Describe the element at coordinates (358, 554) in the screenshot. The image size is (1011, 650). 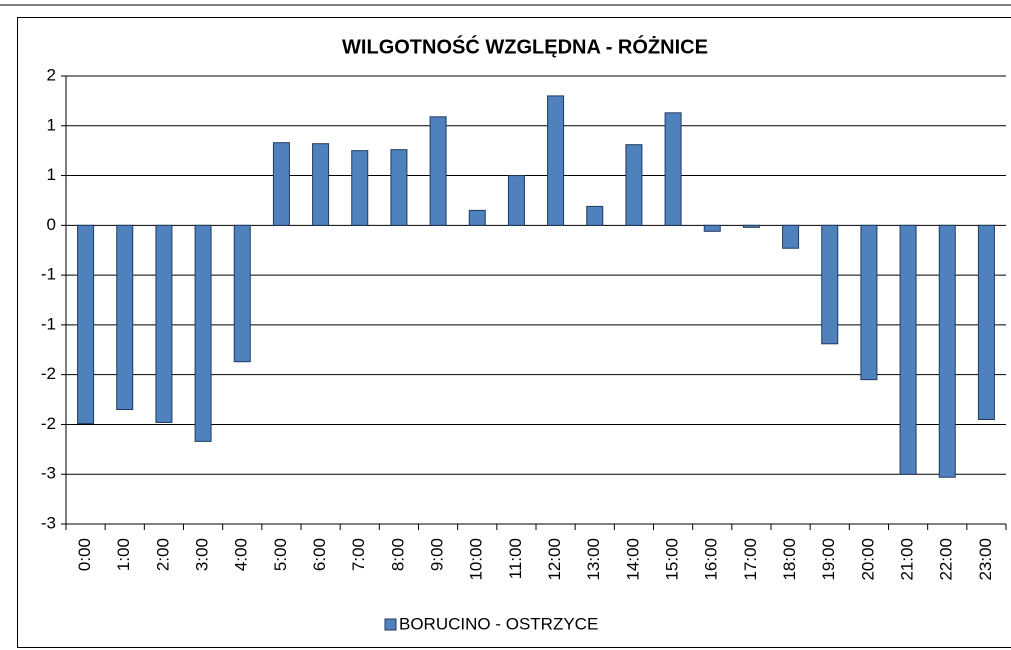
I see `x-tick-label: 7:00` at that location.